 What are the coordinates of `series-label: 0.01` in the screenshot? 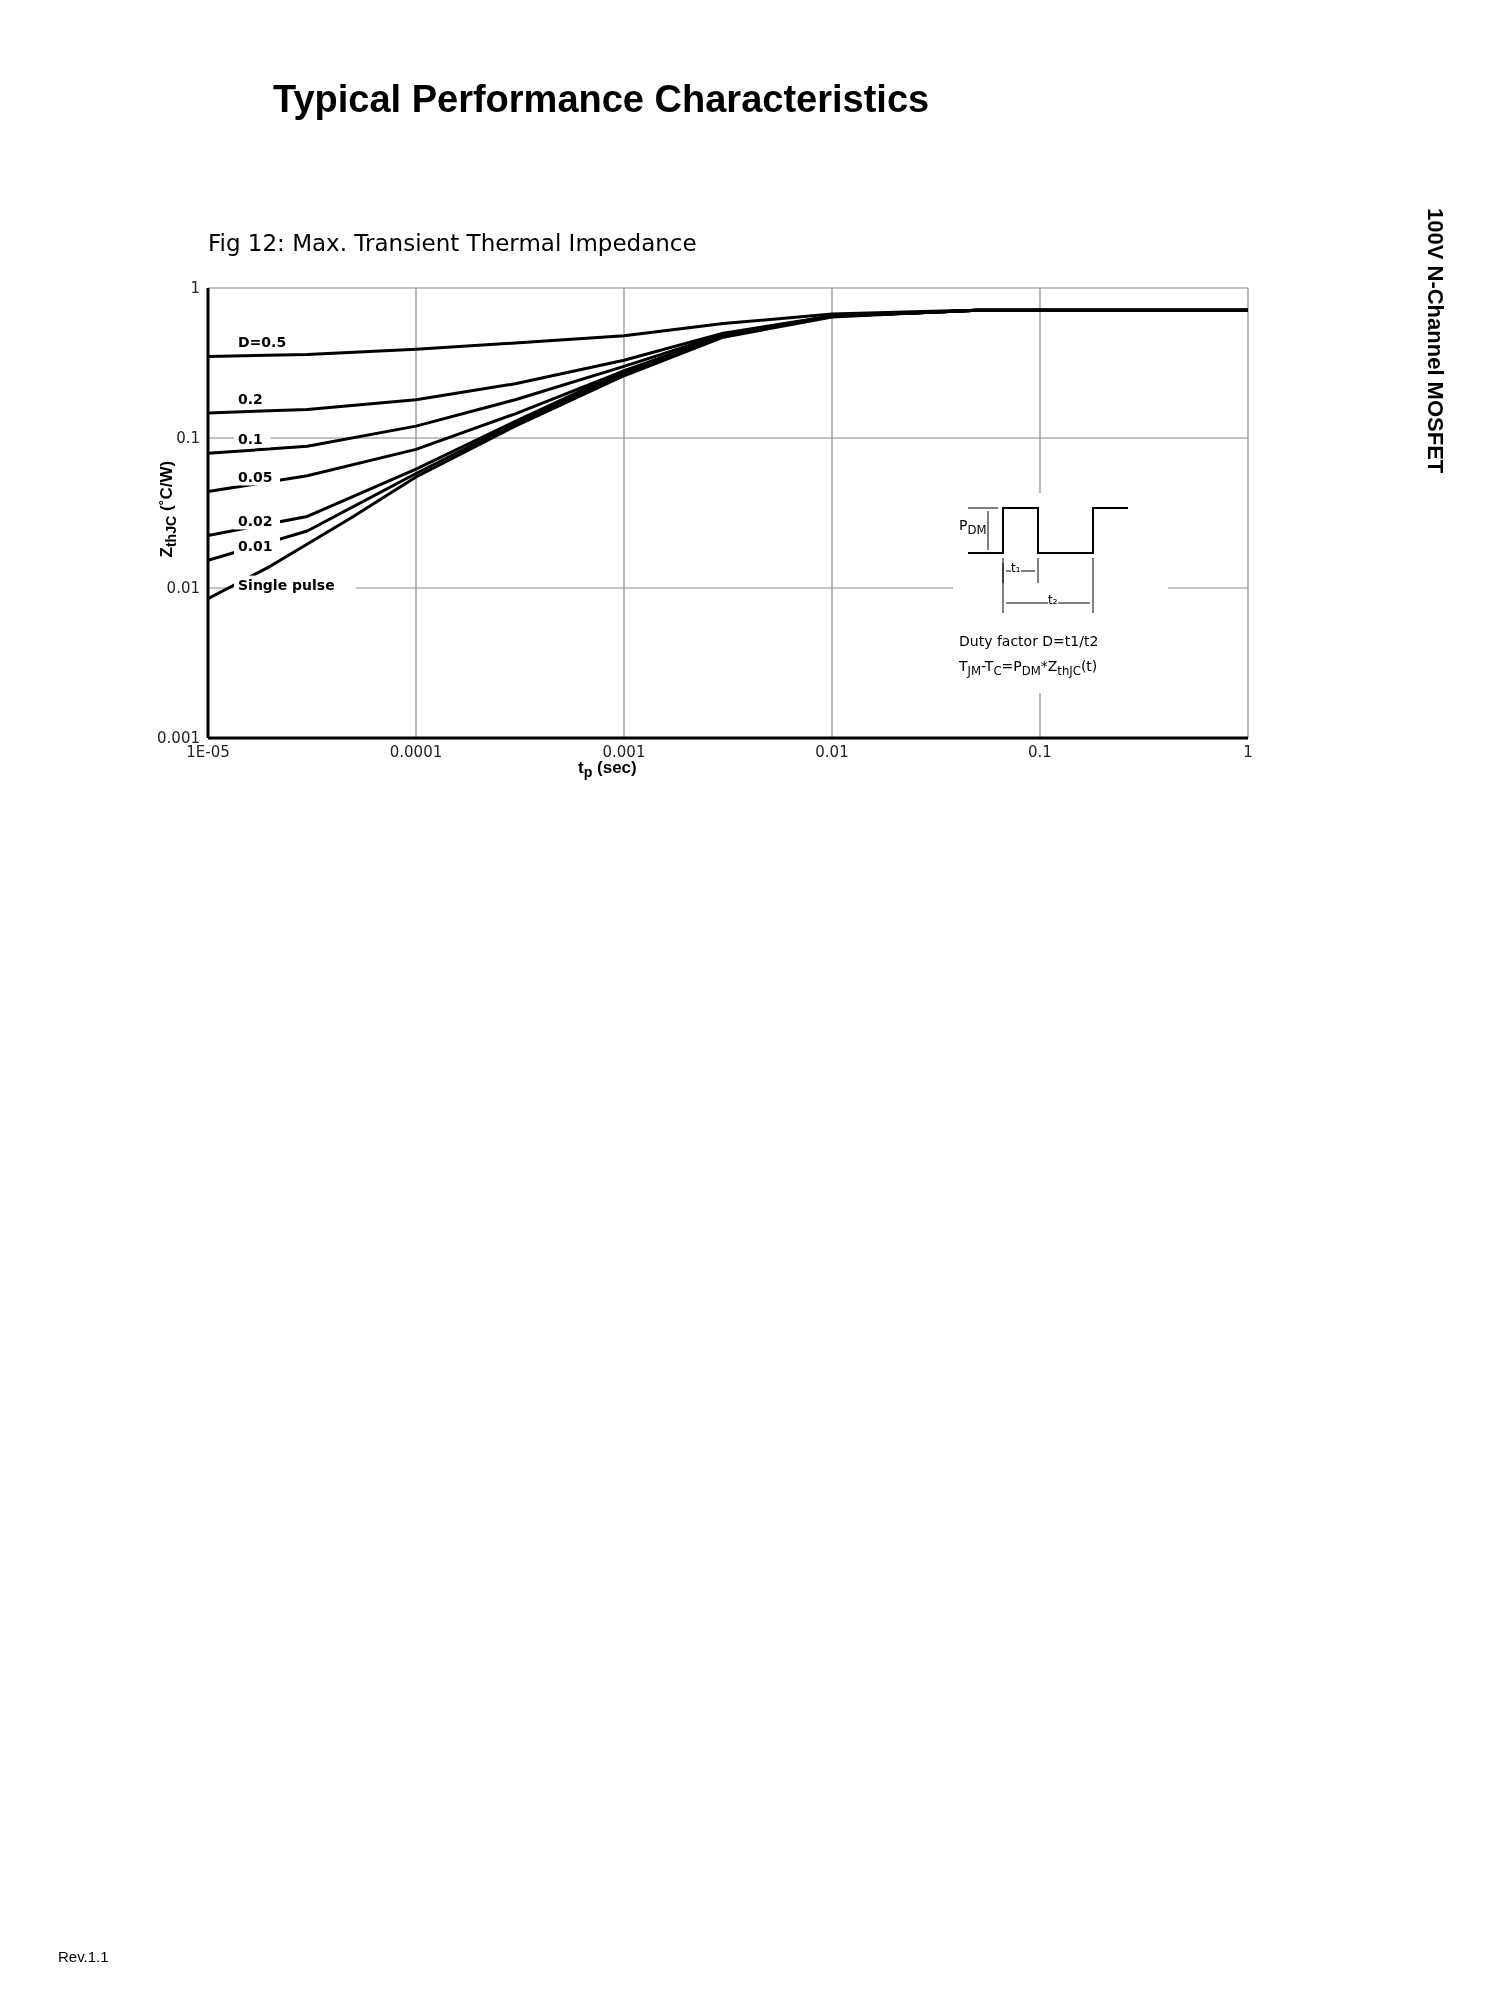 It's located at (255, 546).